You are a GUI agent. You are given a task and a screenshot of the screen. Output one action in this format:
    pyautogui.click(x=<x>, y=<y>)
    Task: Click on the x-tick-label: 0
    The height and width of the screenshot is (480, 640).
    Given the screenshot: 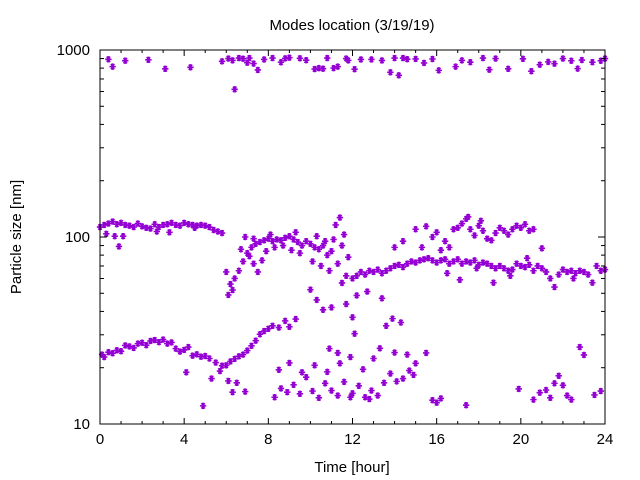 What is the action you would take?
    pyautogui.click(x=100, y=439)
    